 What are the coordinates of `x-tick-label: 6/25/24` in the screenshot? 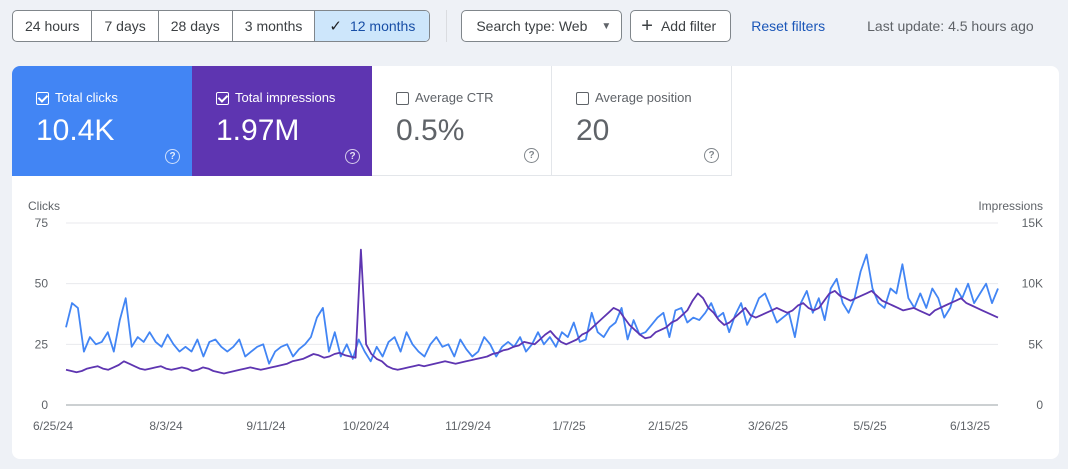 It's located at (53, 426).